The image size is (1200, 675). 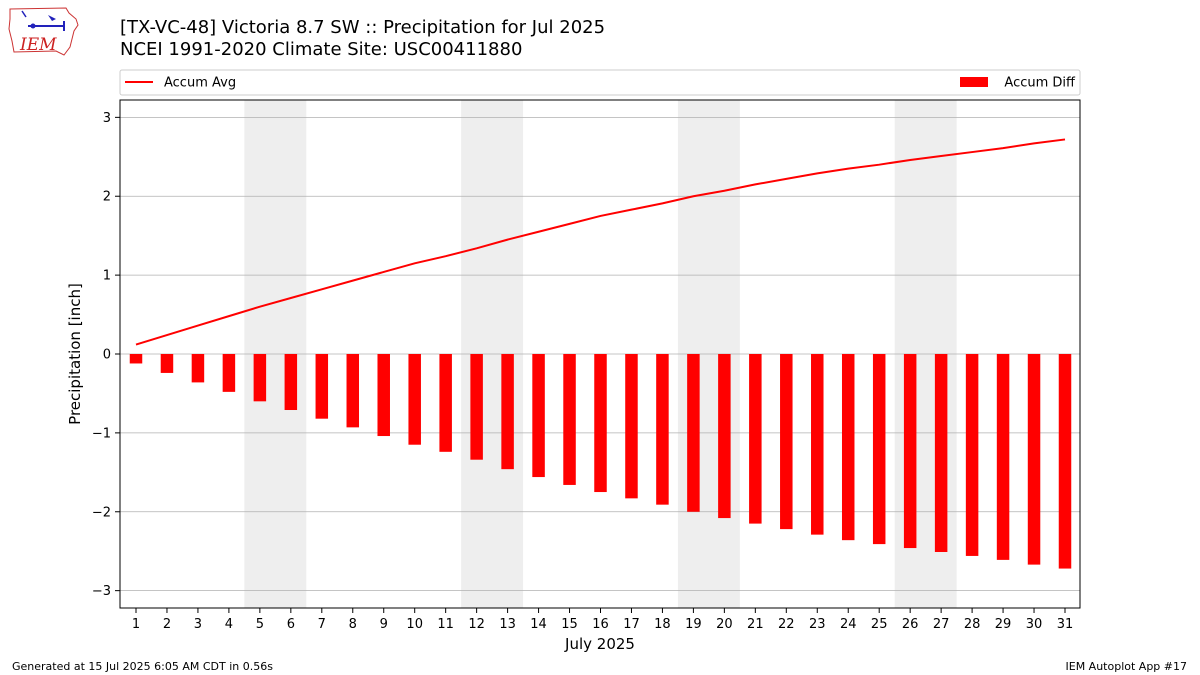 I want to click on x-tick-label: 26, so click(x=910, y=624).